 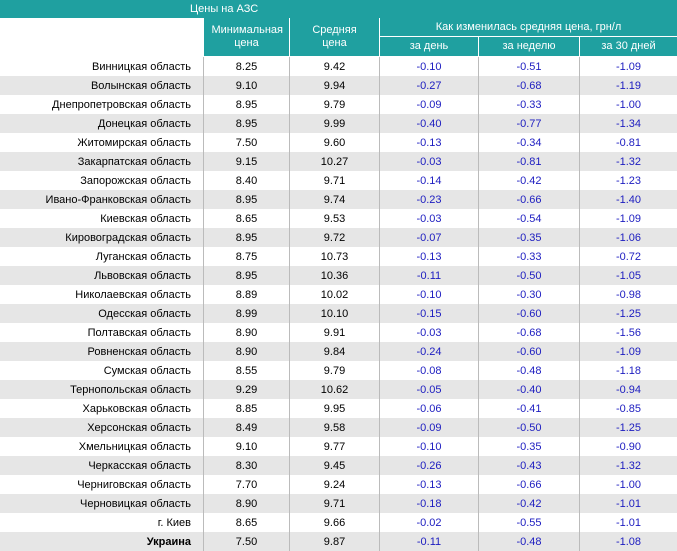 I want to click on cell: -1.05, so click(x=628, y=275).